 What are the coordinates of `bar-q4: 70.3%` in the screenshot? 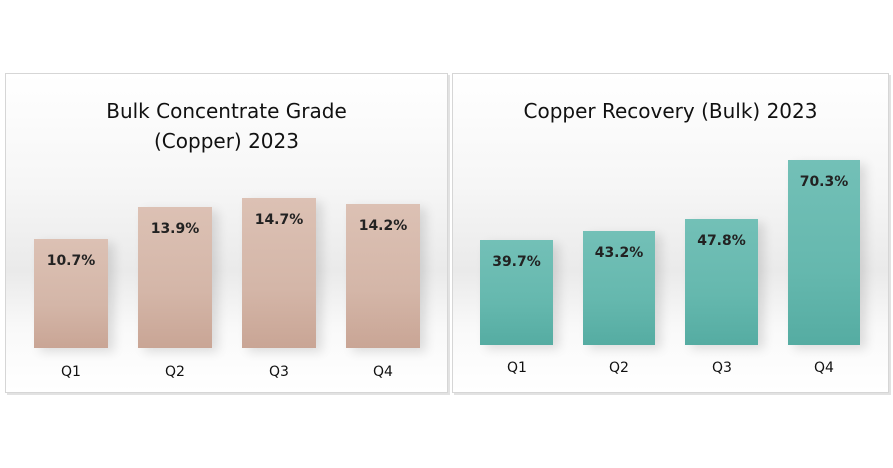 It's located at (824, 252).